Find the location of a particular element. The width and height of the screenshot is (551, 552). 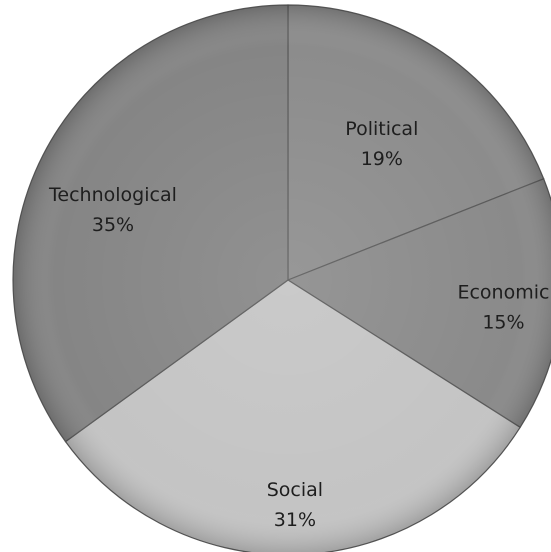

slice-value-technological: 35% is located at coordinates (113, 225).